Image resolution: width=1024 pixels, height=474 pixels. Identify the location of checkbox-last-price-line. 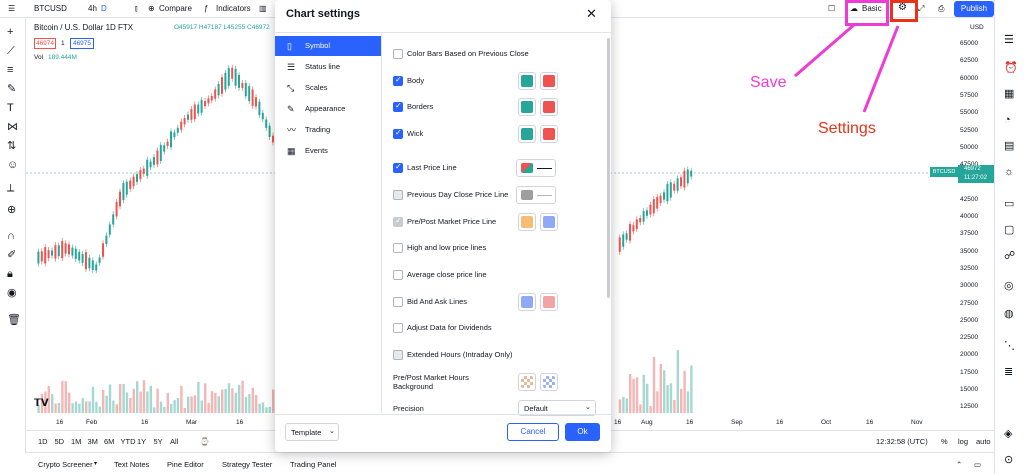
(398, 167).